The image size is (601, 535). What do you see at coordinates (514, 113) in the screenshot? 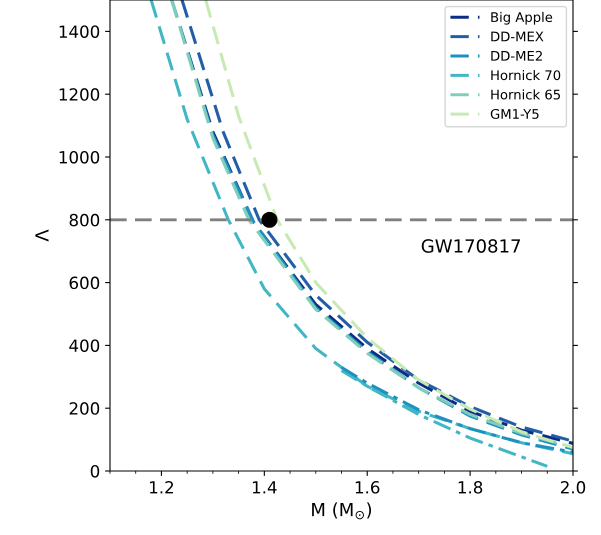
I see `legend-label: GM1-Y5` at bounding box center [514, 113].